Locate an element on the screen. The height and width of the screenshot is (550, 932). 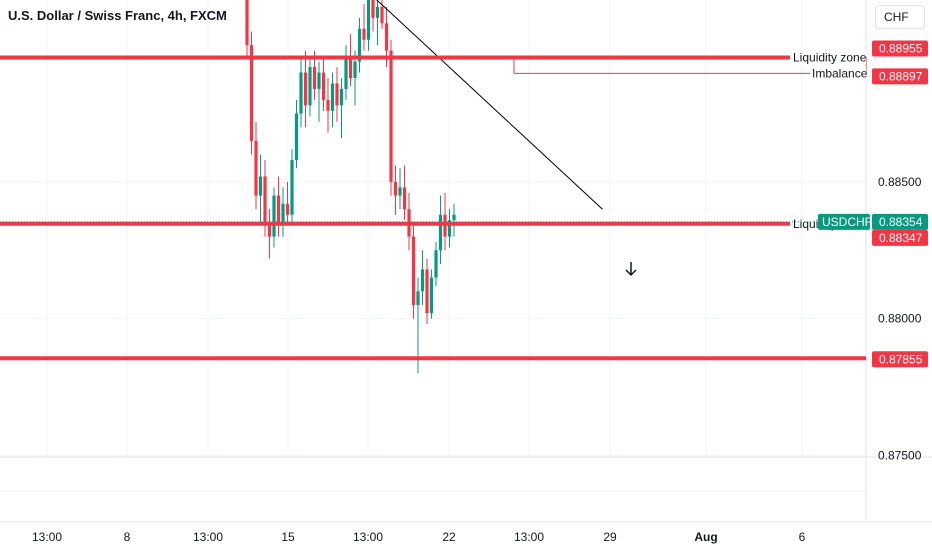
x-tick-label: 15 is located at coordinates (288, 537).